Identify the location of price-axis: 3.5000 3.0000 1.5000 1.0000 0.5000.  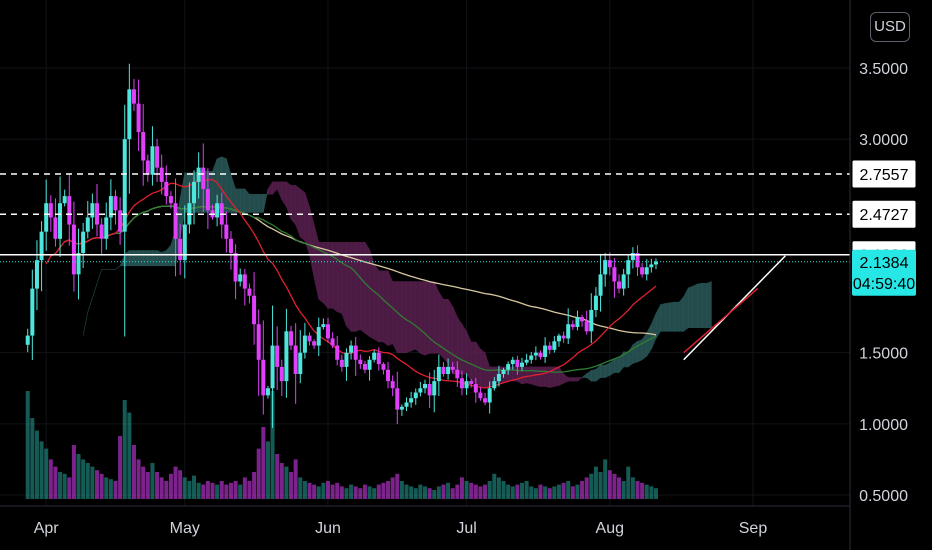
(883, 283).